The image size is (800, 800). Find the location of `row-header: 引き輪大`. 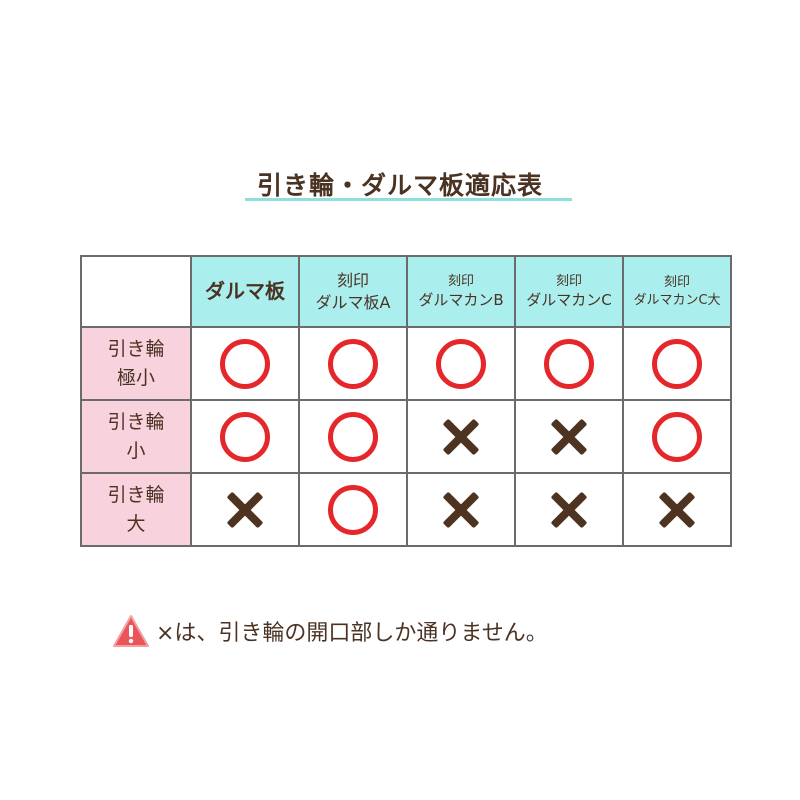

row-header: 引き輪大 is located at coordinates (136, 509).